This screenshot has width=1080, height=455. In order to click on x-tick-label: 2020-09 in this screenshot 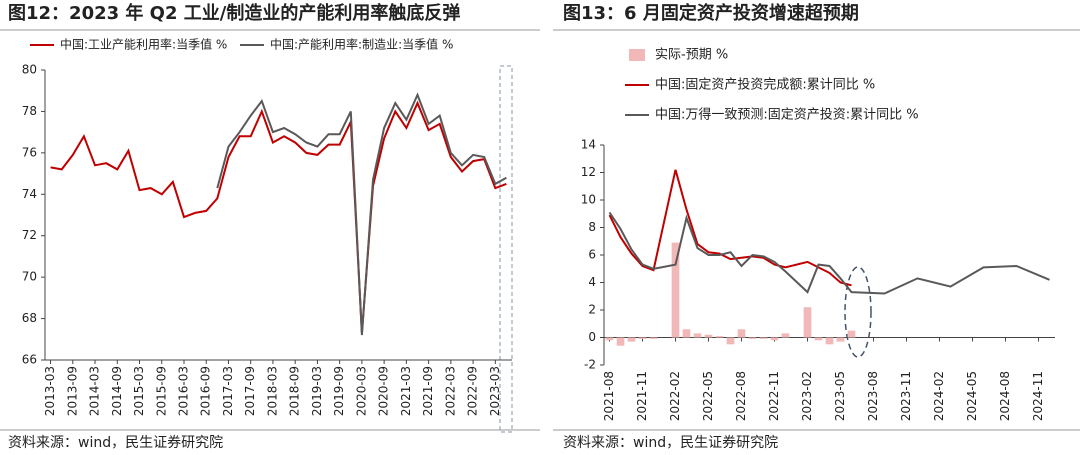, I will do `click(384, 391)`.